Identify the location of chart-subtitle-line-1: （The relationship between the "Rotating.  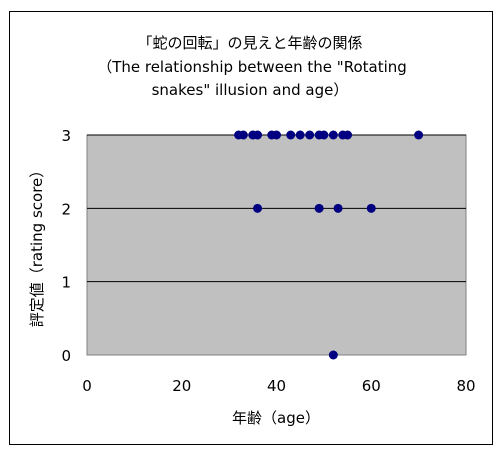
(252, 67).